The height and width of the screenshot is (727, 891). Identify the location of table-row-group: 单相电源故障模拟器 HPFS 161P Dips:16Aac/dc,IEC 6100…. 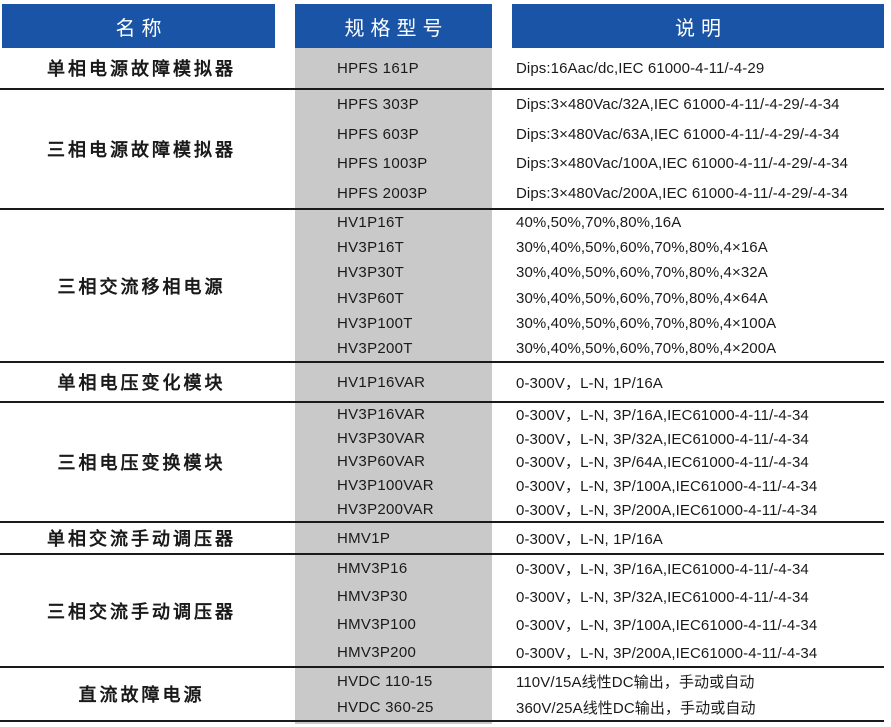
(442, 69).